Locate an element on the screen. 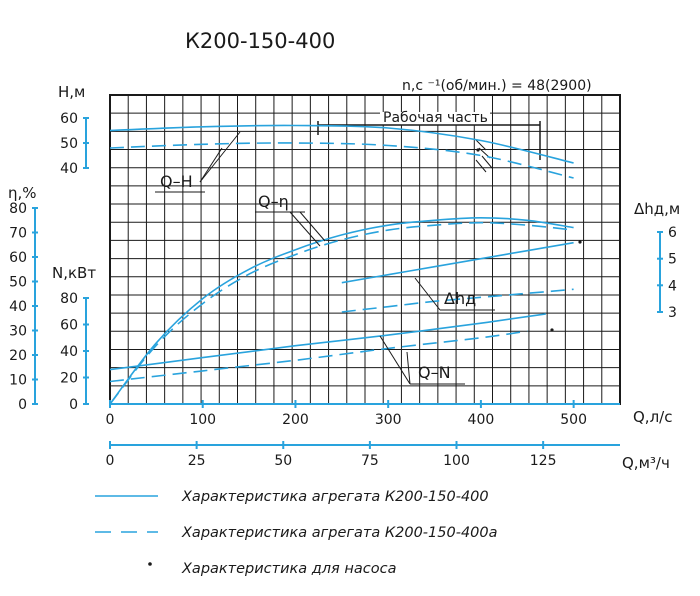 This screenshot has width=700, height=596. series-dh-solid is located at coordinates (457, 262).